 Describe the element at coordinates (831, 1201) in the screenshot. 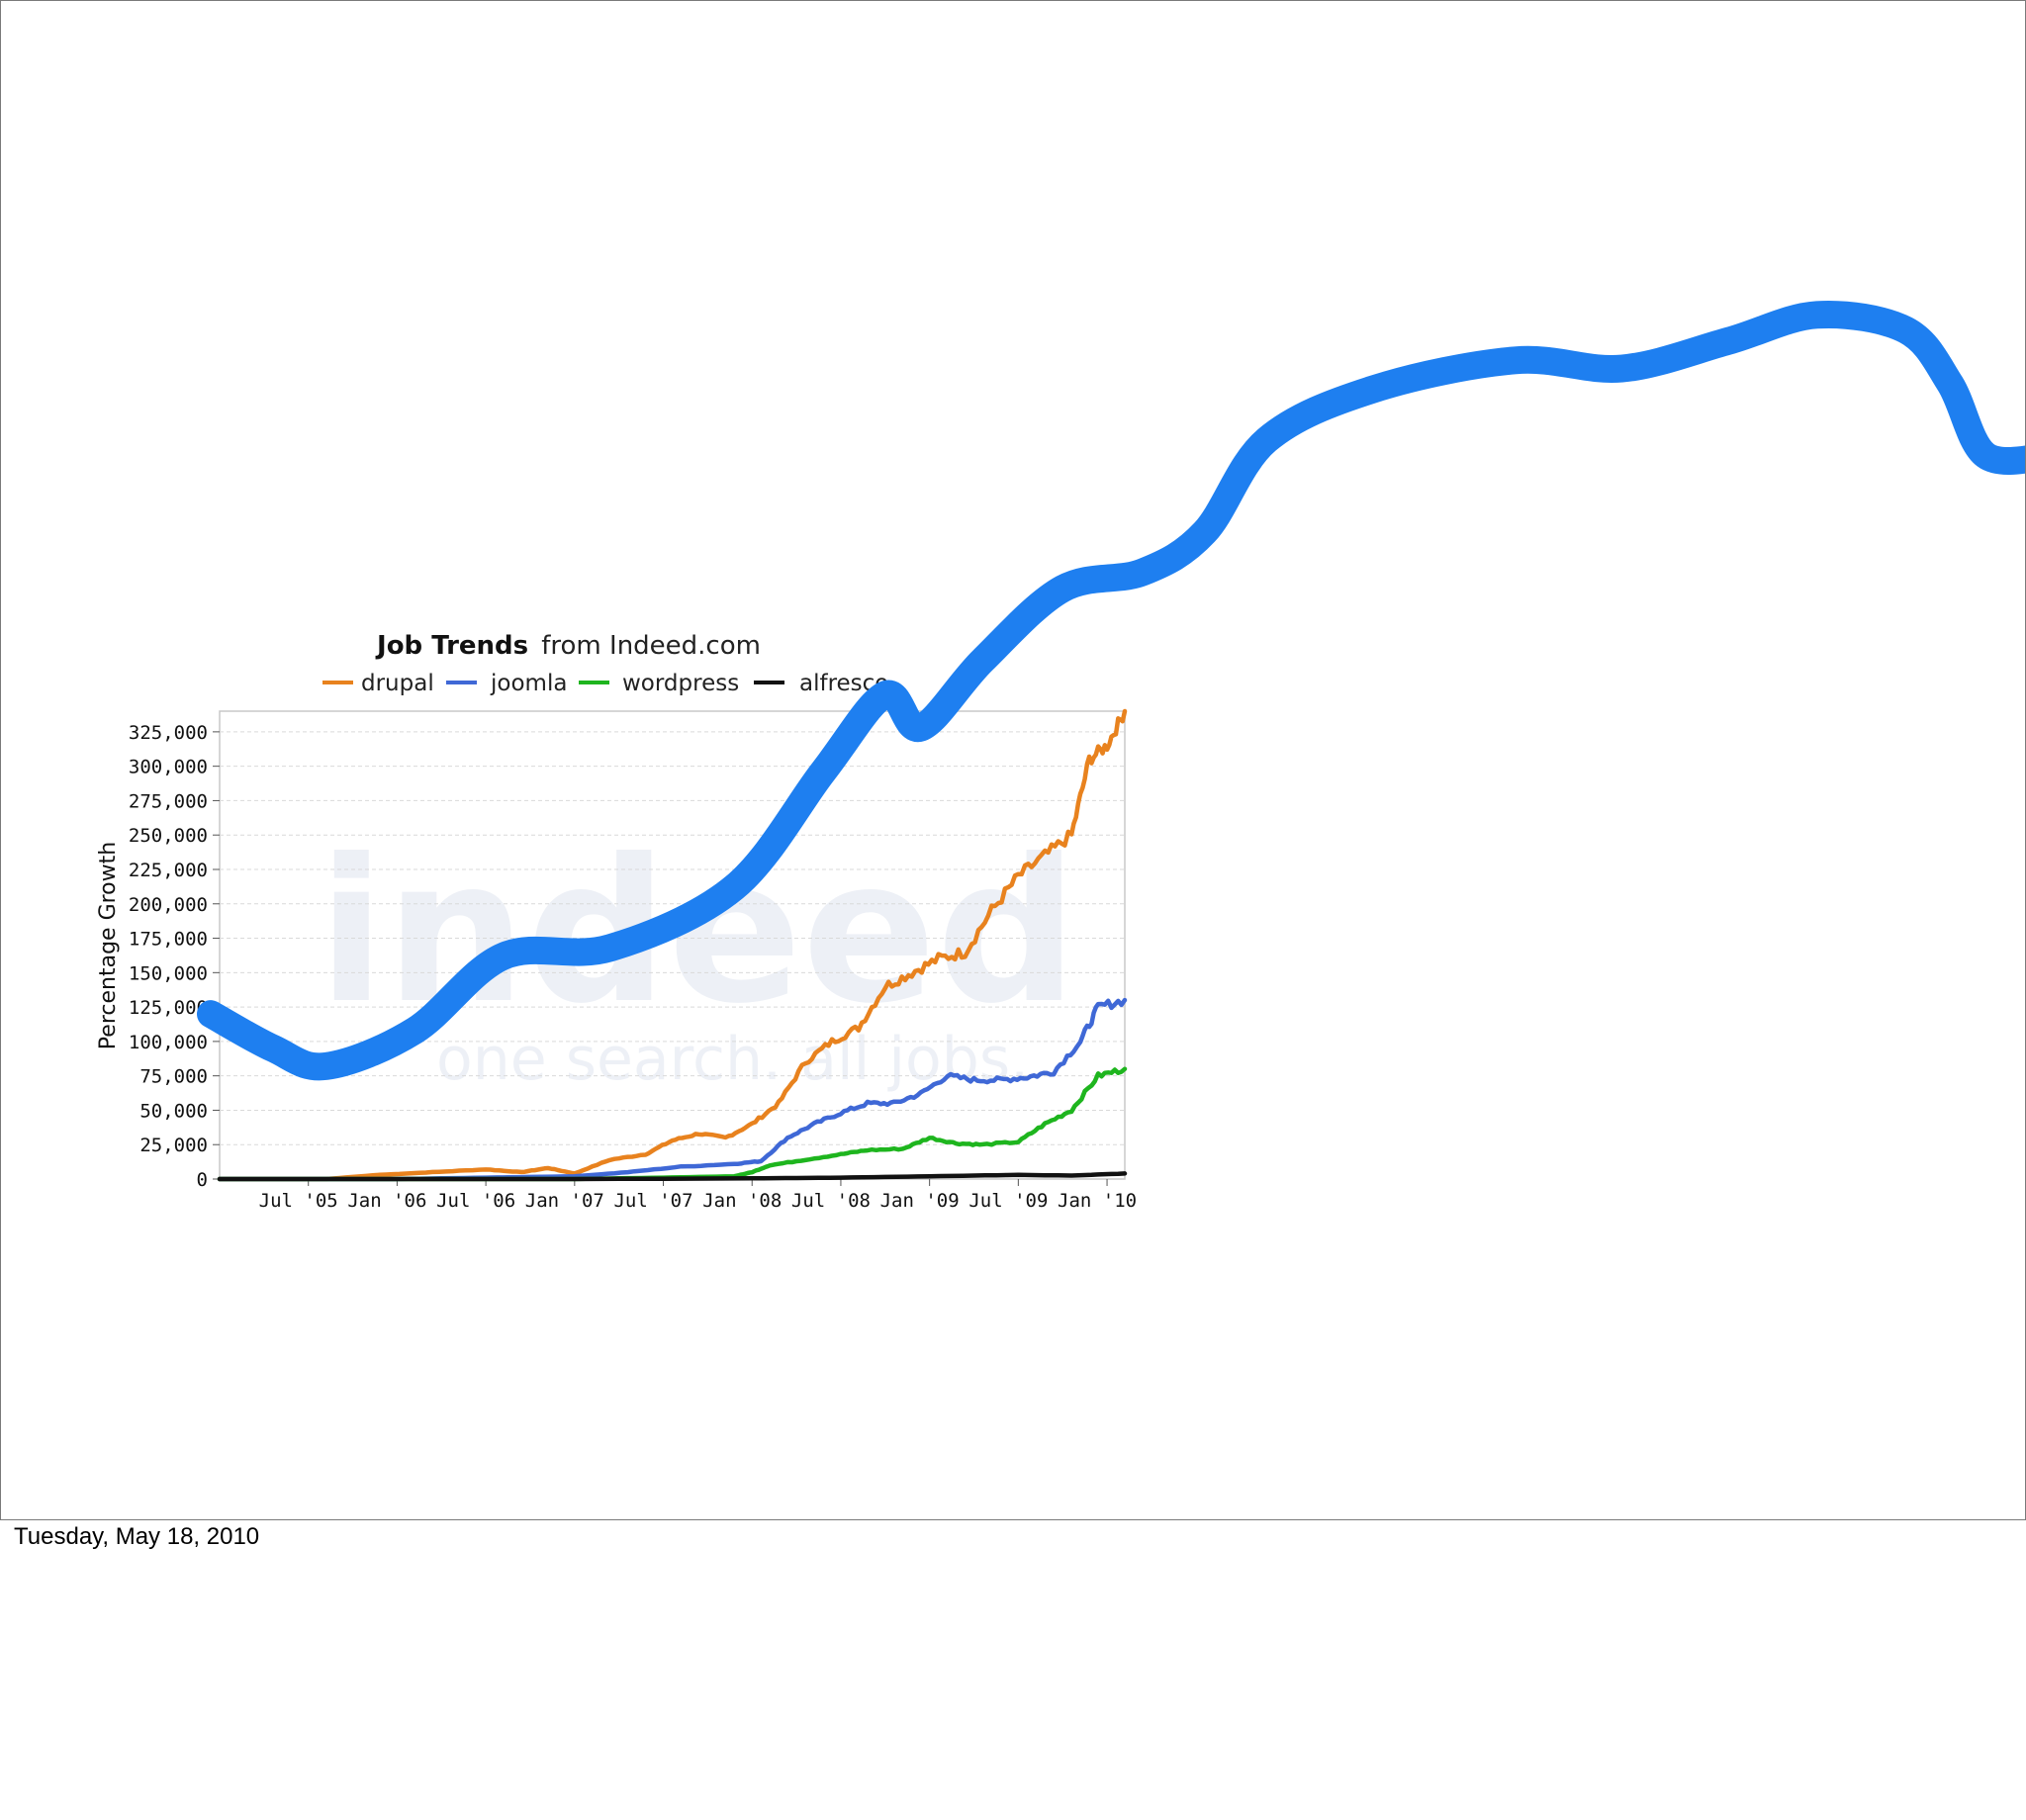

I see `x-tick-label: Jul '08` at that location.